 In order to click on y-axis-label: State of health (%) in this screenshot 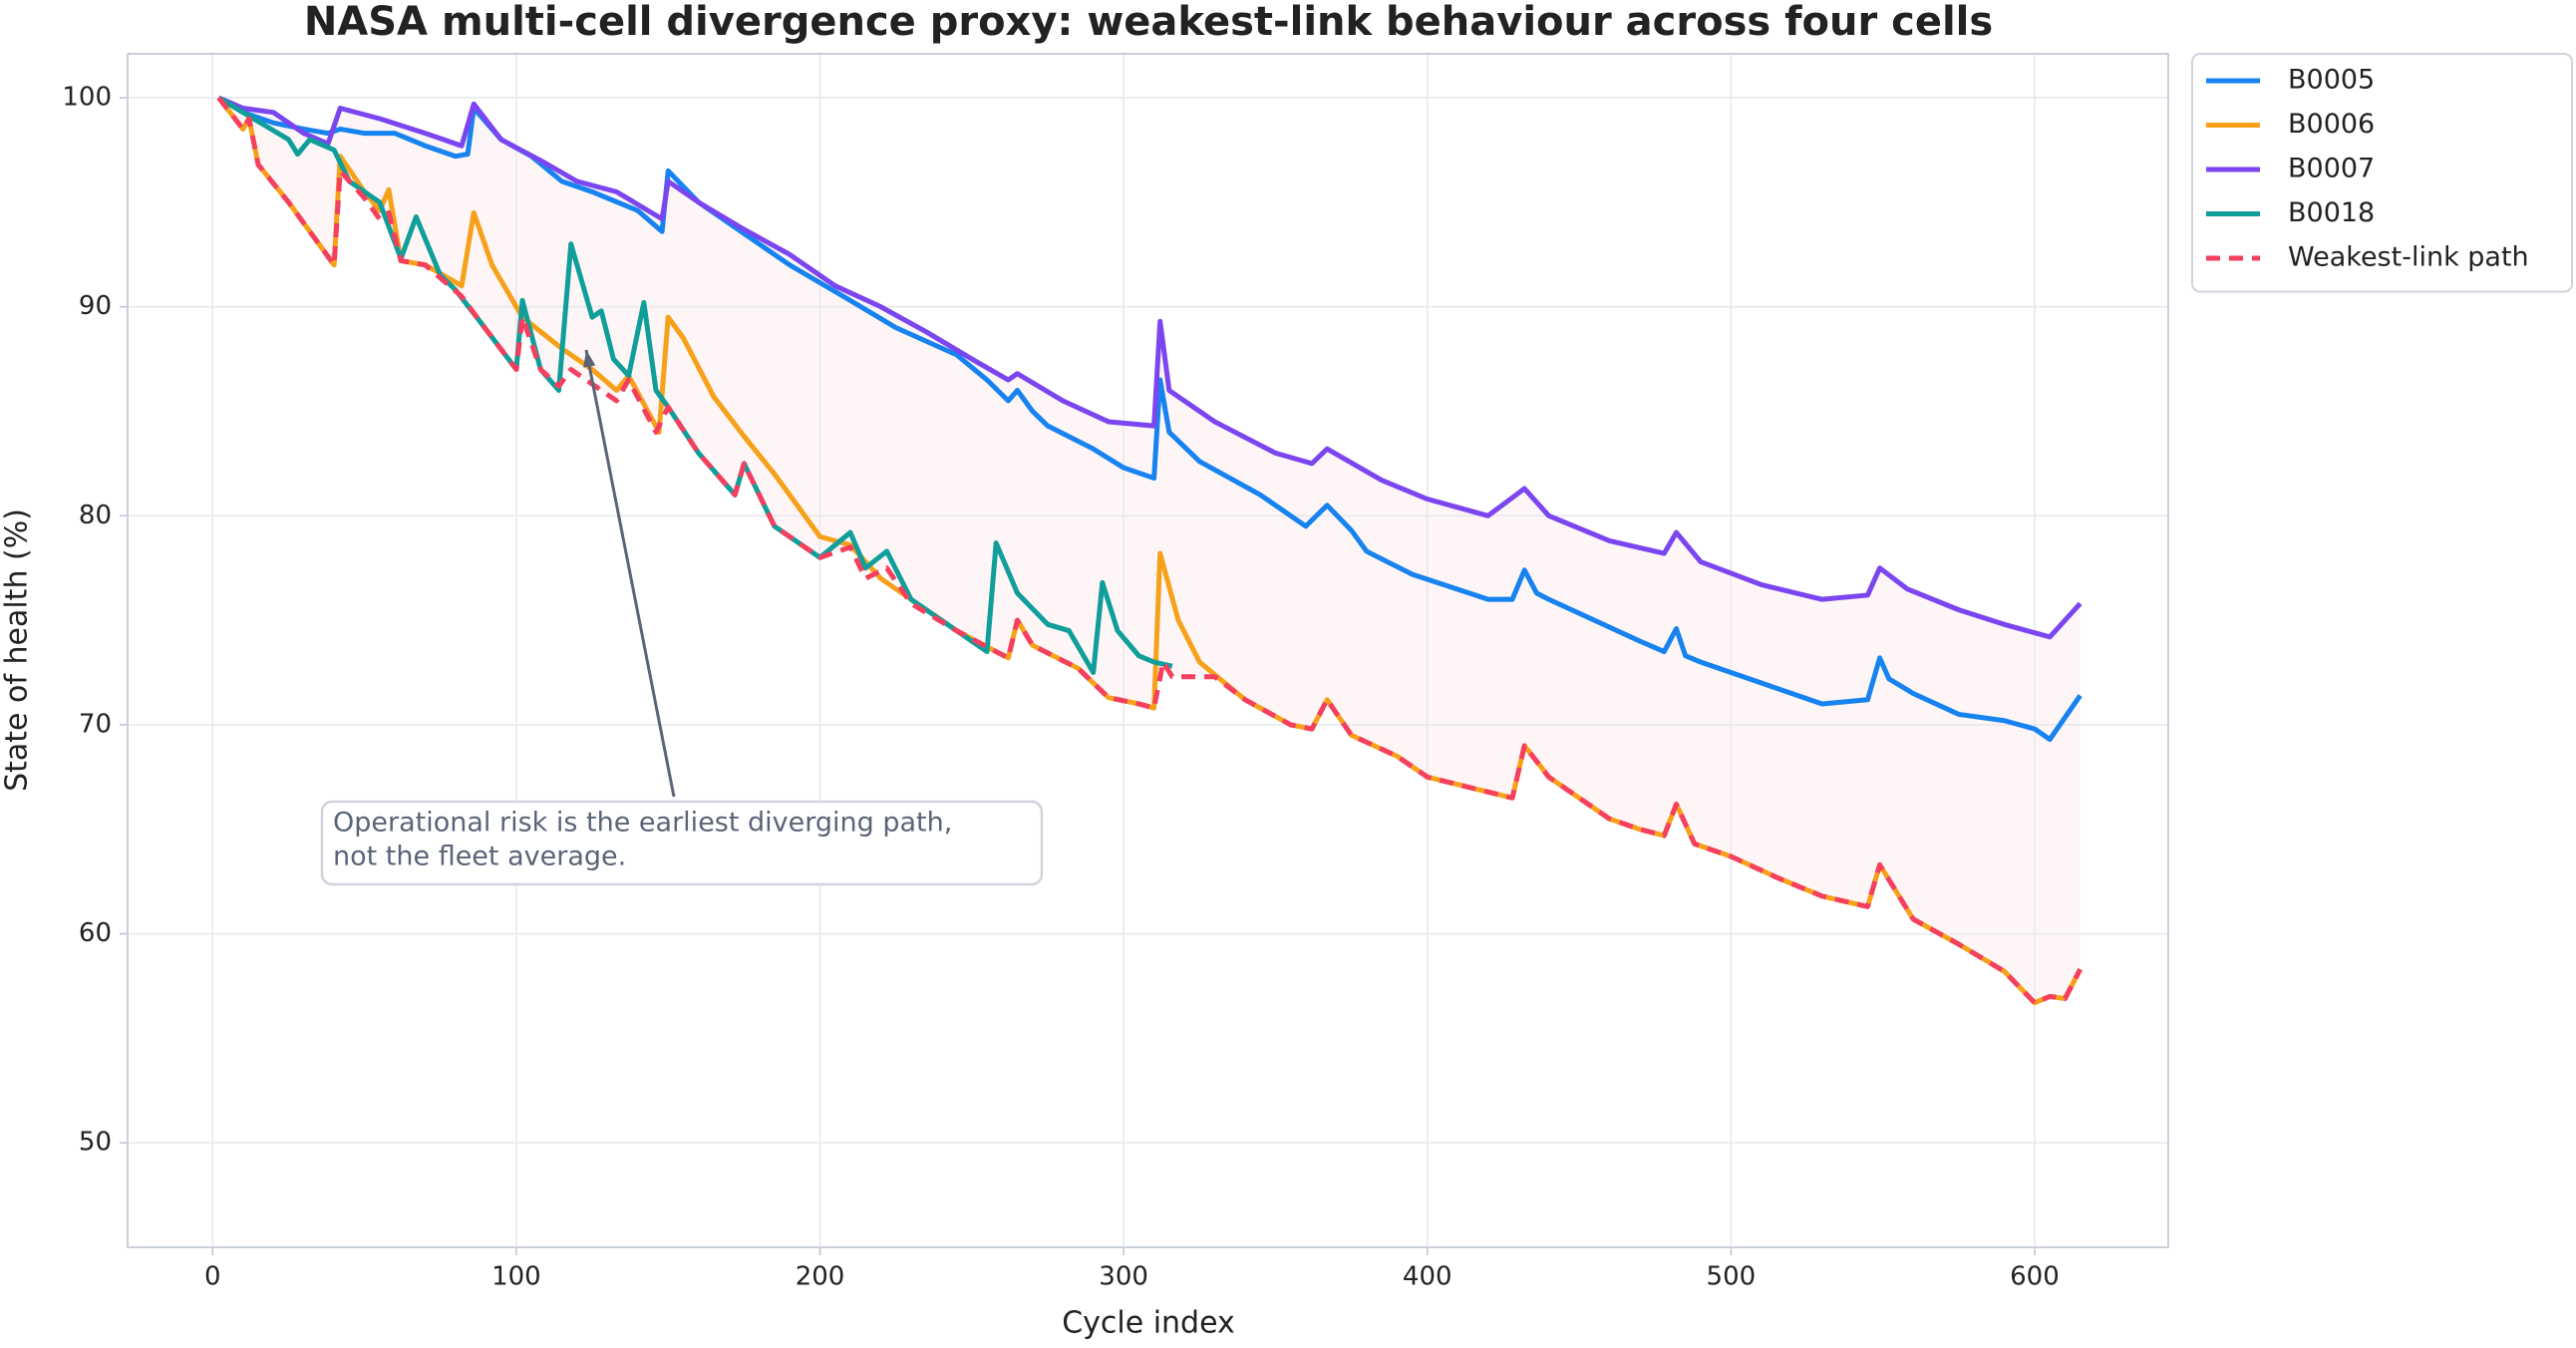, I will do `click(17, 650)`.